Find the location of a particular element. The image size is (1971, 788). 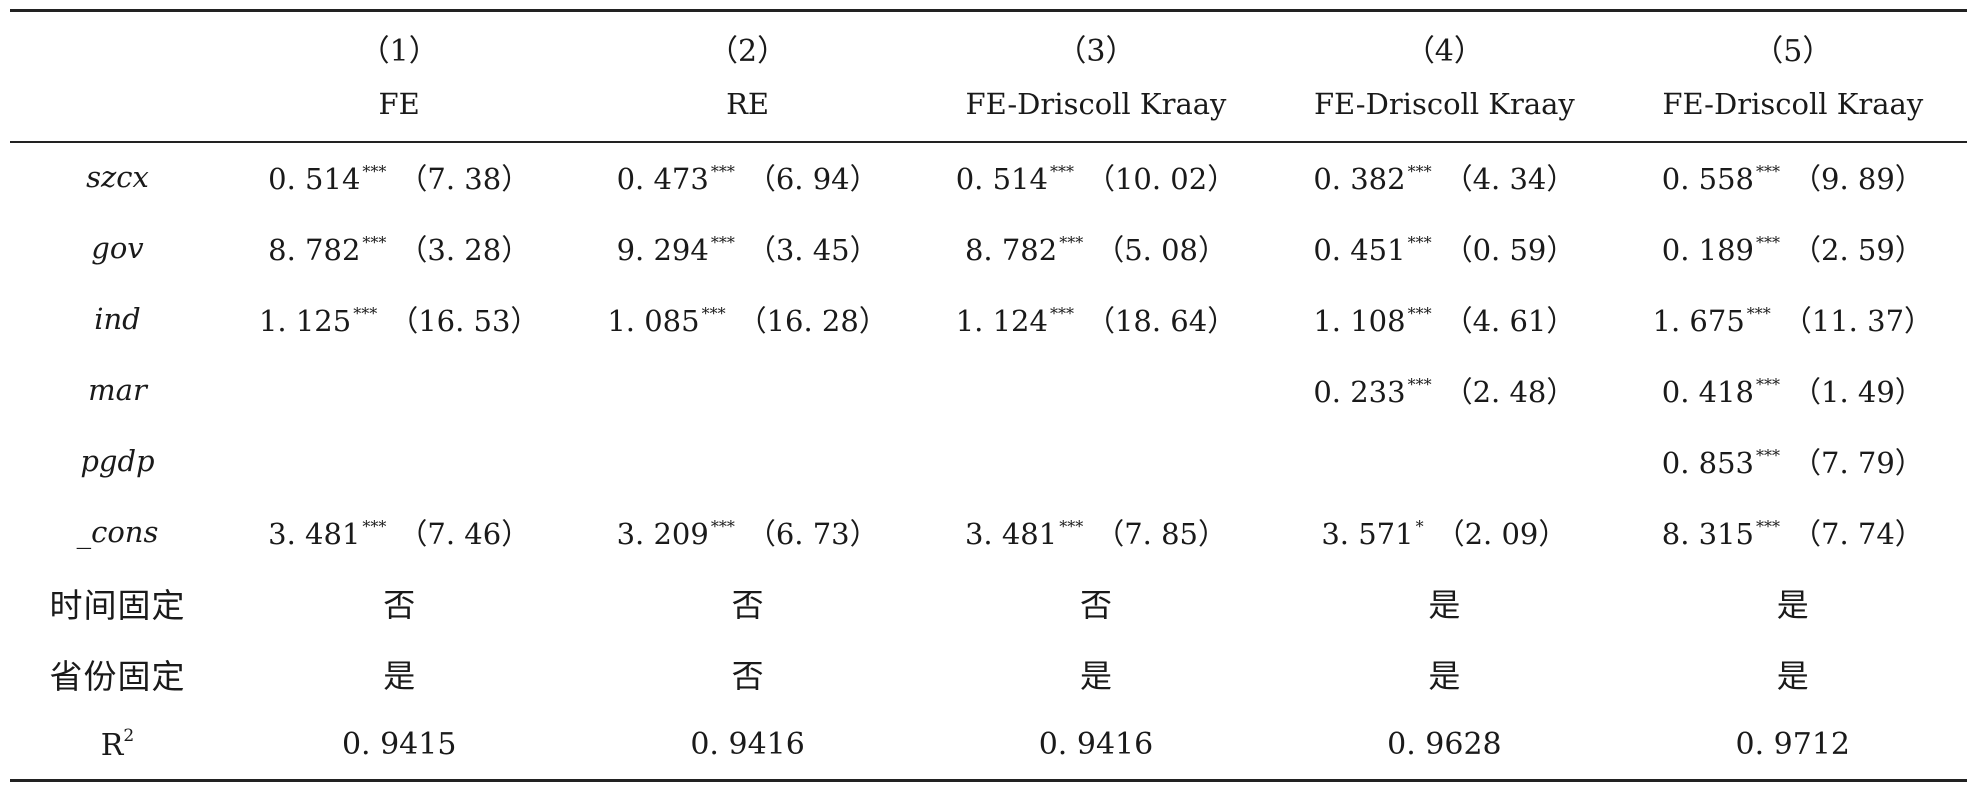

header-corner is located at coordinates (117, 43).